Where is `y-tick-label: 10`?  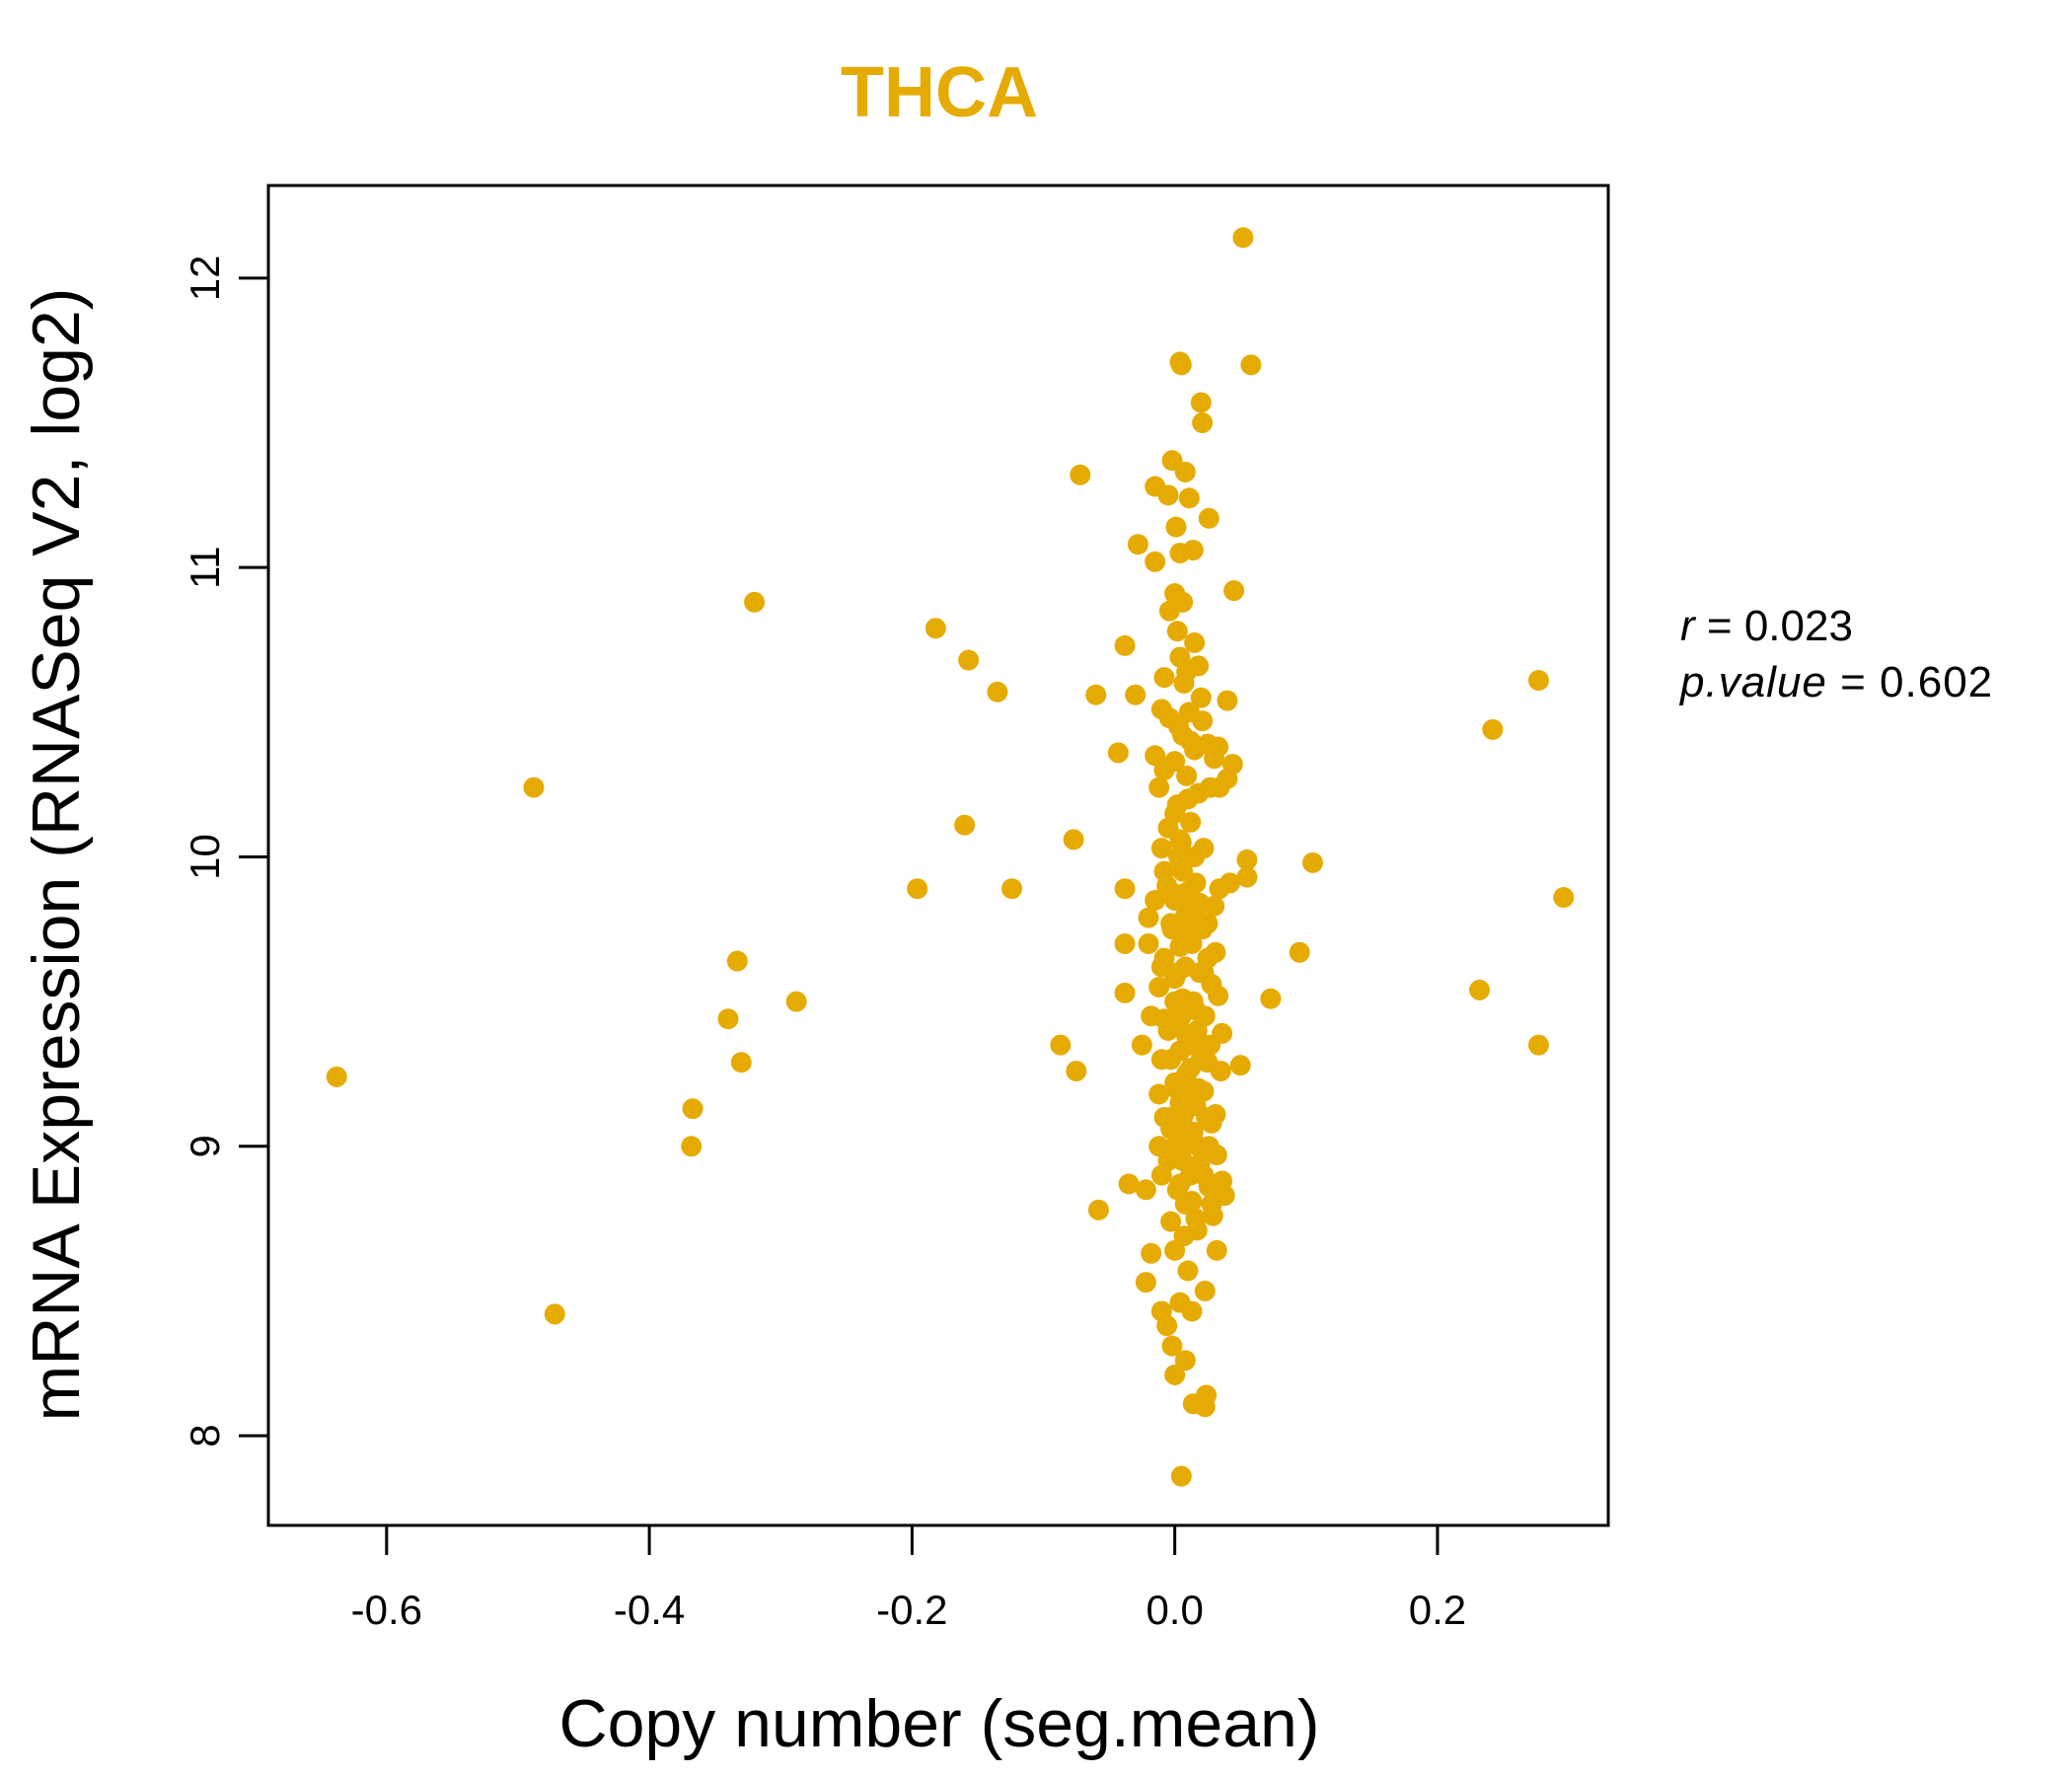
y-tick-label: 10 is located at coordinates (205, 857).